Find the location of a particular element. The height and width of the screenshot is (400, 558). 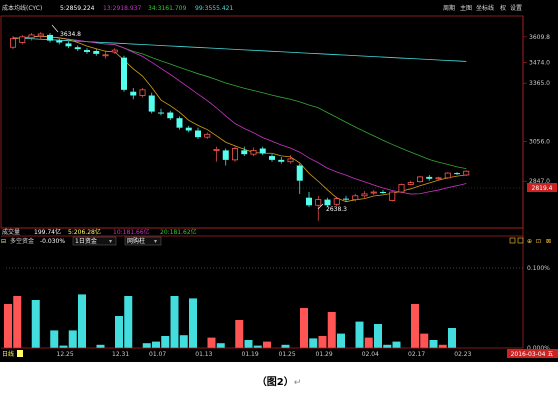

ma34-value: 34:3161.709 is located at coordinates (167, 8).